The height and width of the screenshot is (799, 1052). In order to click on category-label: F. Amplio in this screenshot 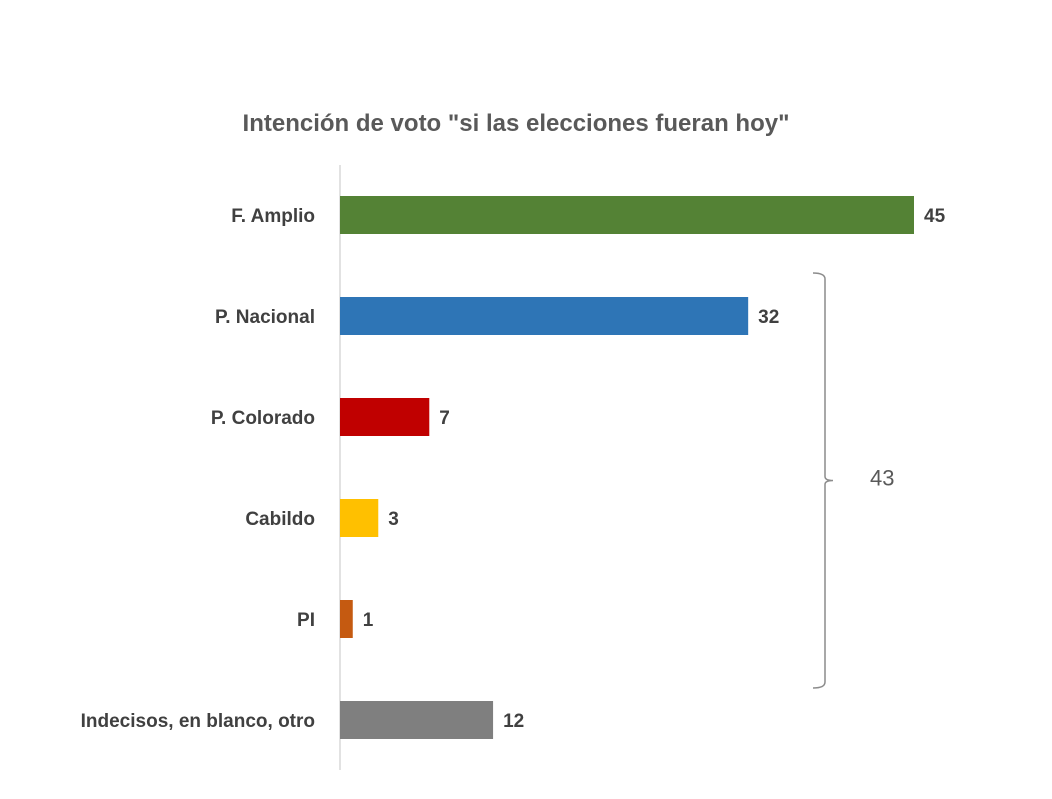, I will do `click(273, 216)`.